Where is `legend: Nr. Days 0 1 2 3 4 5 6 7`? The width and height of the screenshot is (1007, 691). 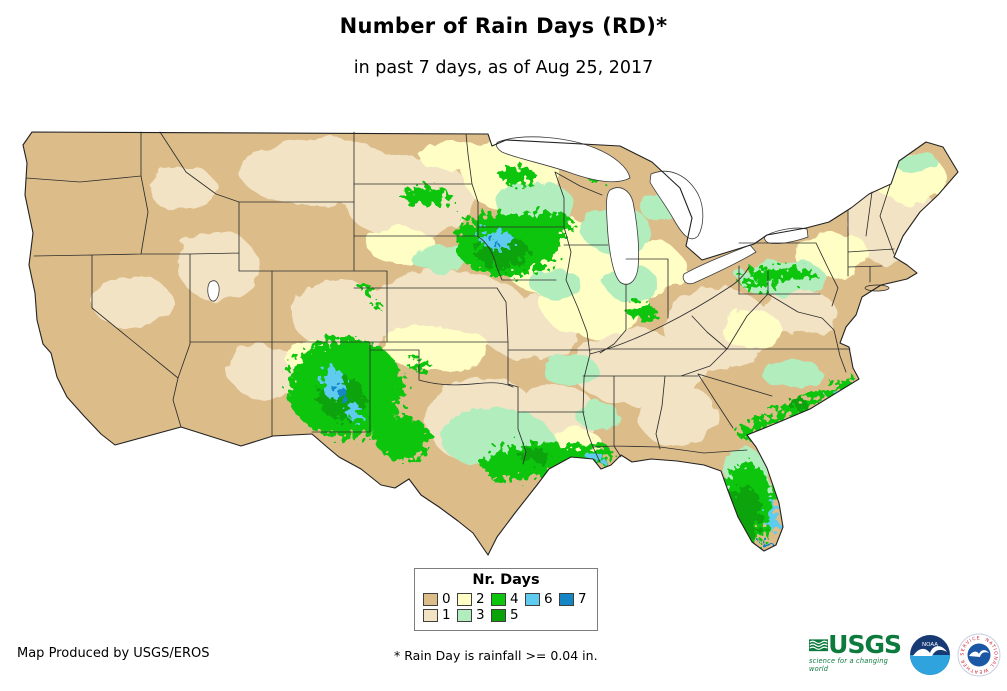 legend: Nr. Days 0 1 2 3 4 5 6 7 is located at coordinates (506, 599).